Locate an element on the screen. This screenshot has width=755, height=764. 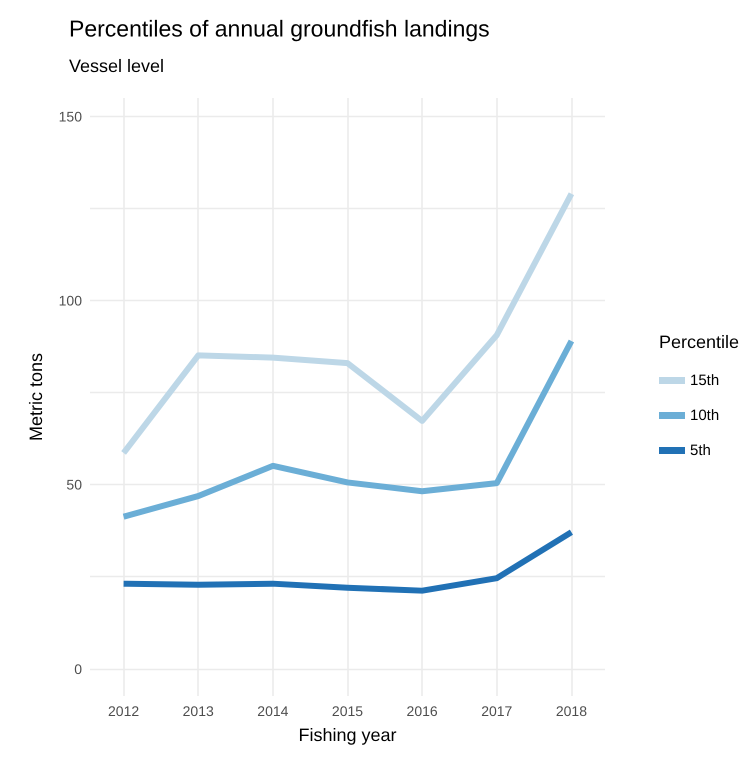
legend-label: 5th is located at coordinates (700, 450).